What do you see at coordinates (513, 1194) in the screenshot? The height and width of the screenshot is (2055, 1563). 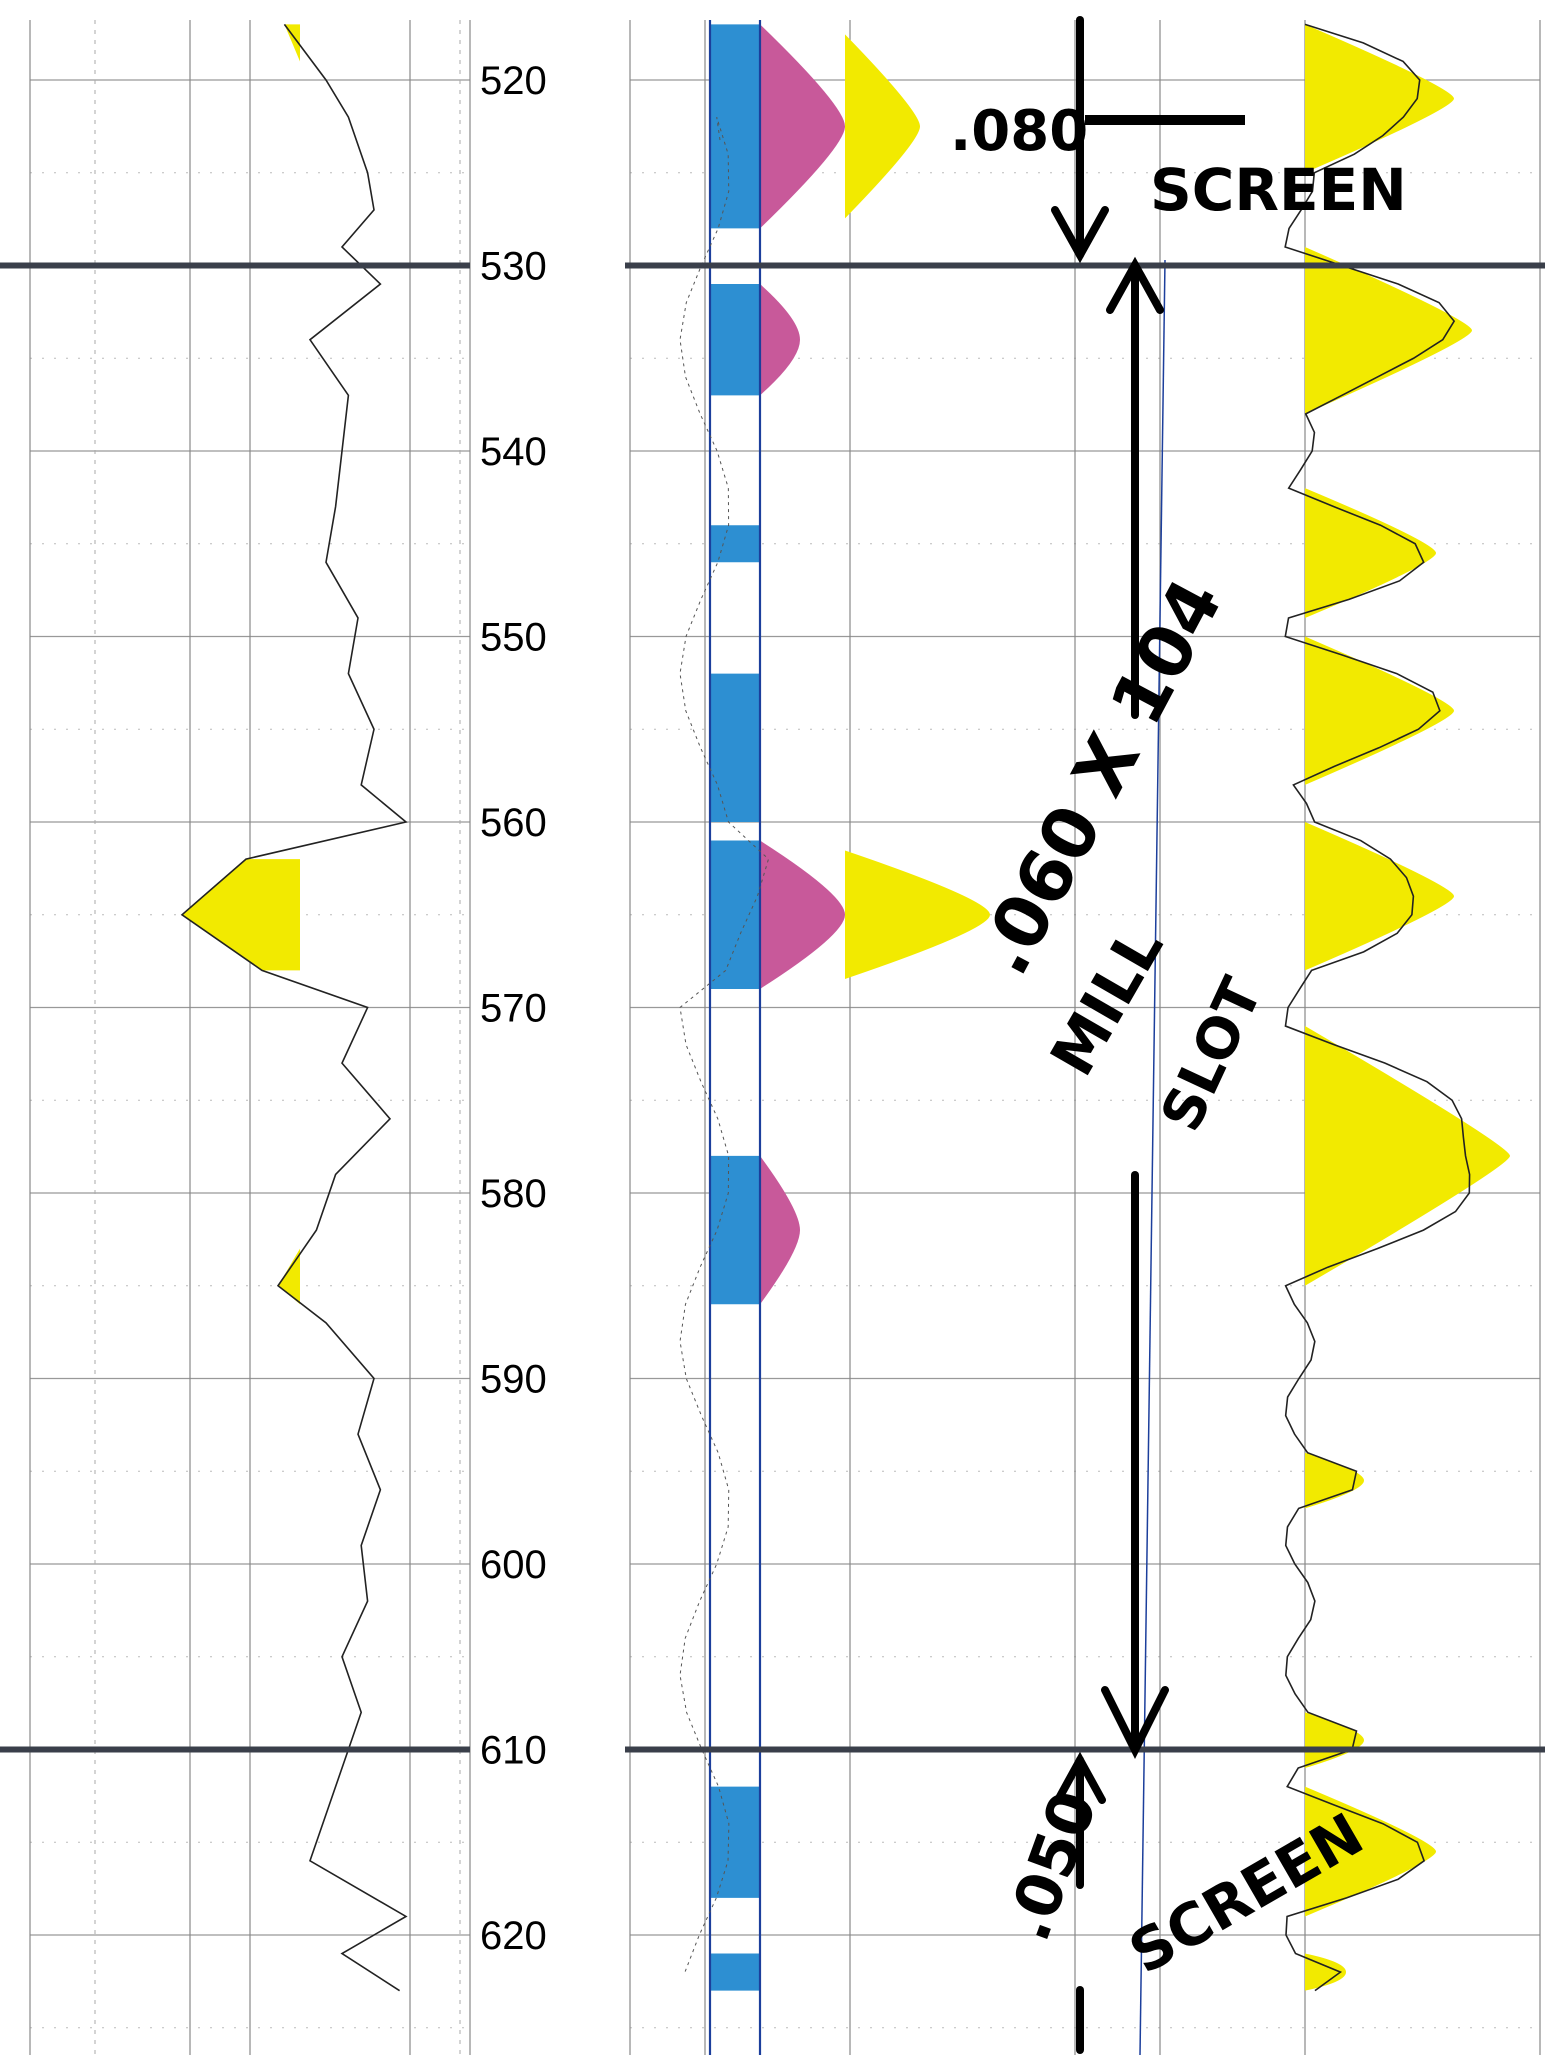 I see `depth-label: 580` at bounding box center [513, 1194].